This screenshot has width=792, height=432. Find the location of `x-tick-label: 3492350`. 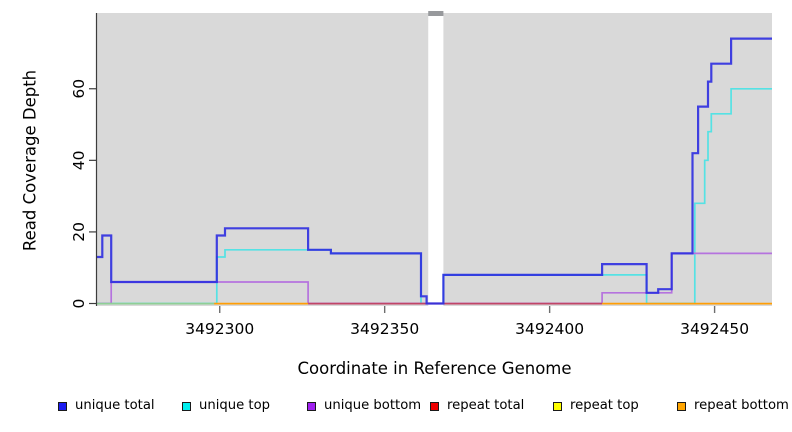

x-tick-label: 3492350 is located at coordinates (384, 329).